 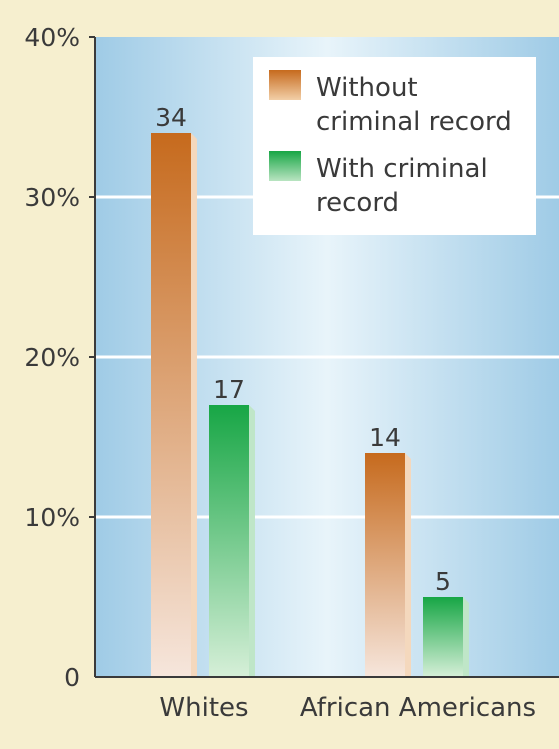 I want to click on y-tick-label: 40%, so click(x=52, y=37).